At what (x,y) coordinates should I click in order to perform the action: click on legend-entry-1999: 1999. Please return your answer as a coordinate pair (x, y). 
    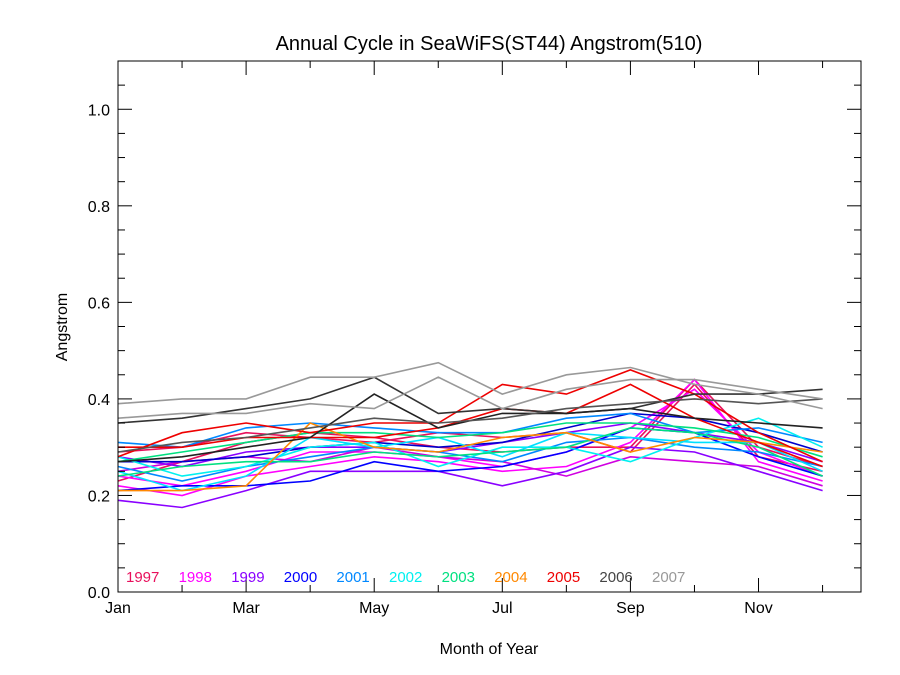
    Looking at the image, I should click on (247, 577).